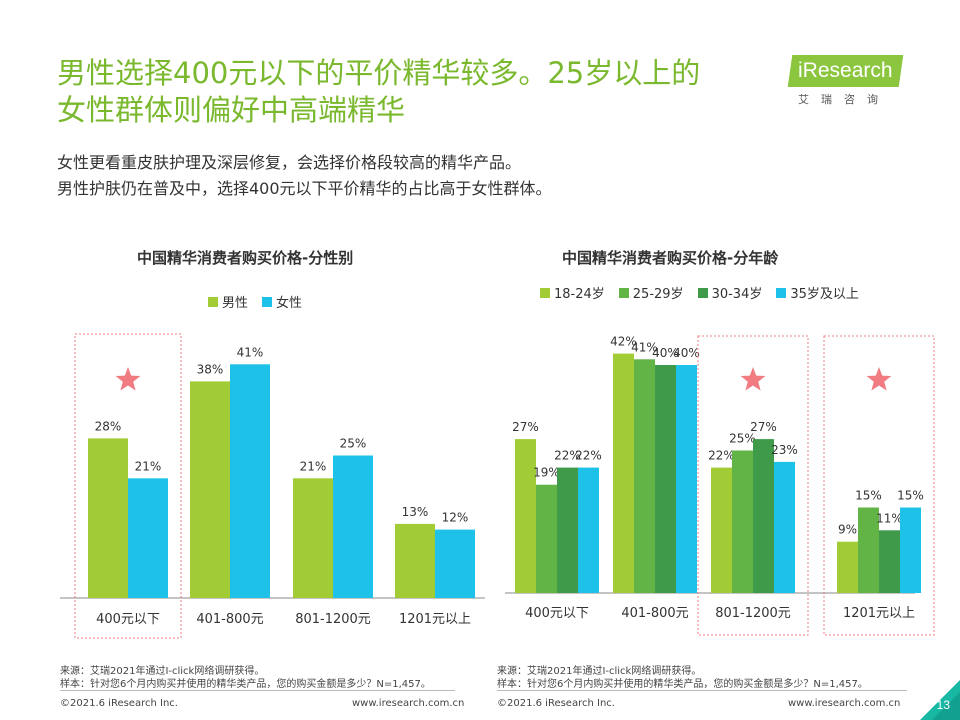 This screenshot has width=960, height=720. I want to click on data-label: 11%, so click(889, 518).